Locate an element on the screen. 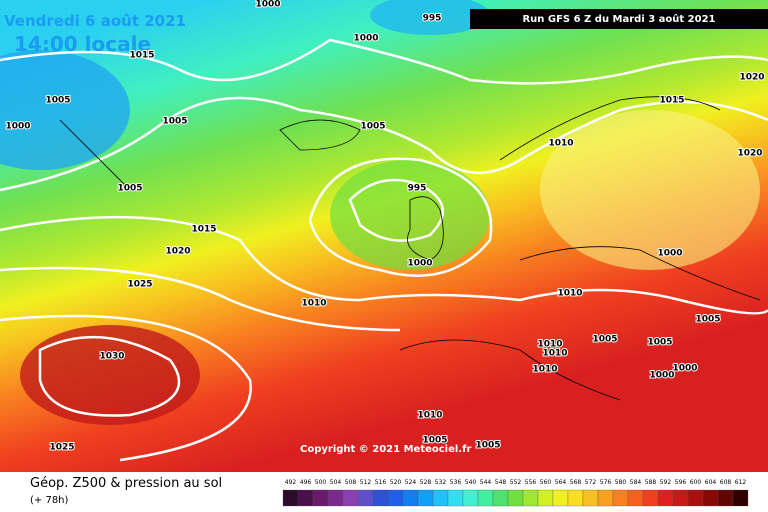 Image resolution: width=768 pixels, height=512 pixels. colorbar-label: 608 is located at coordinates (726, 482).